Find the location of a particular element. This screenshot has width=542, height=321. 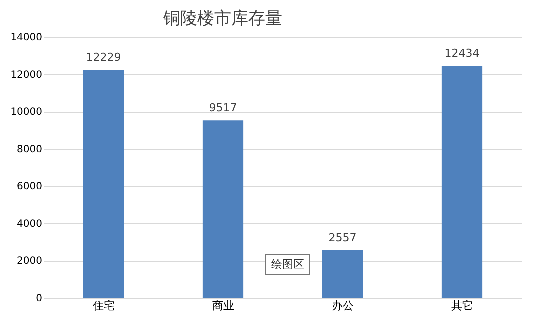

y-tick-label: 14000 is located at coordinates (26, 38).